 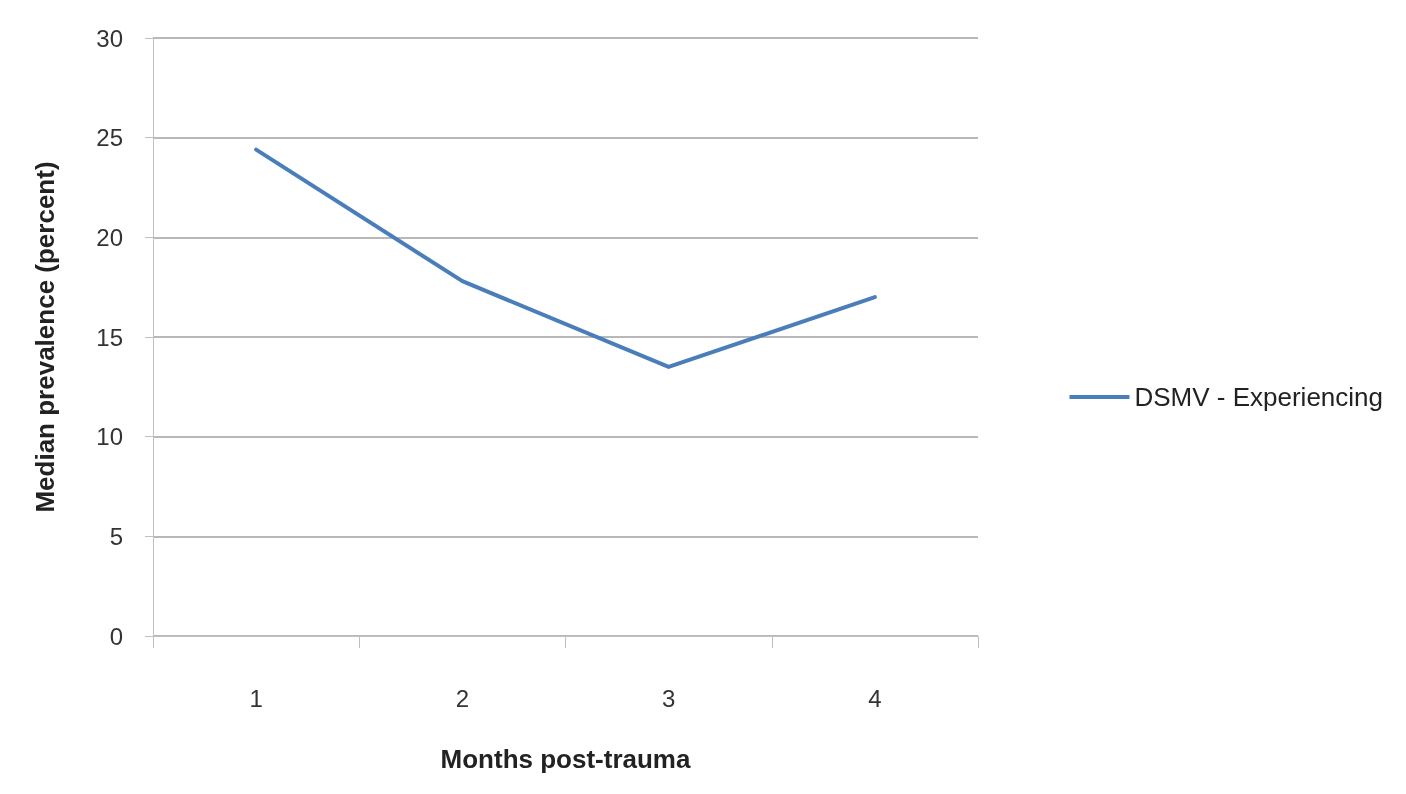 What do you see at coordinates (668, 698) in the screenshot?
I see `x-tick-label: 3` at bounding box center [668, 698].